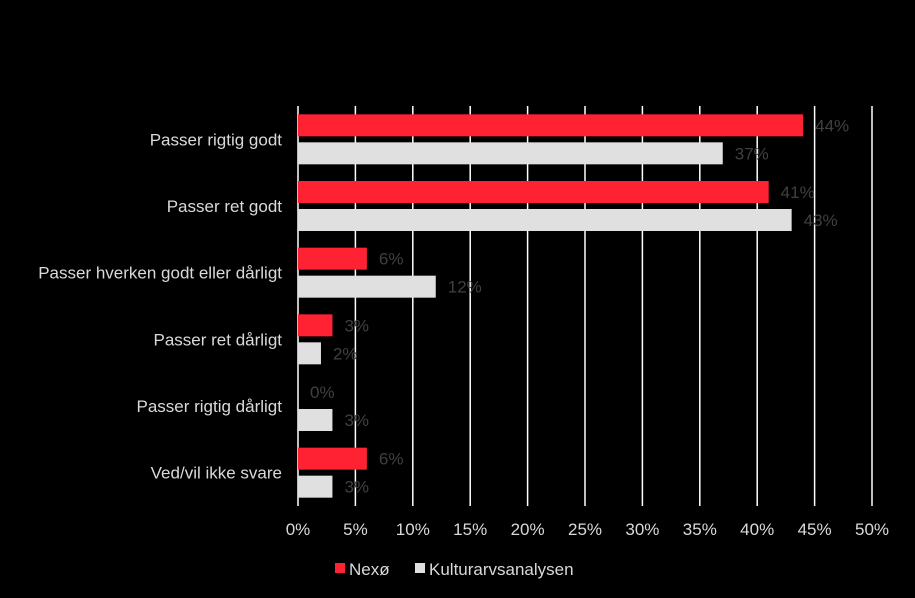 This screenshot has width=915, height=598. I want to click on data-label: 0%, so click(322, 392).